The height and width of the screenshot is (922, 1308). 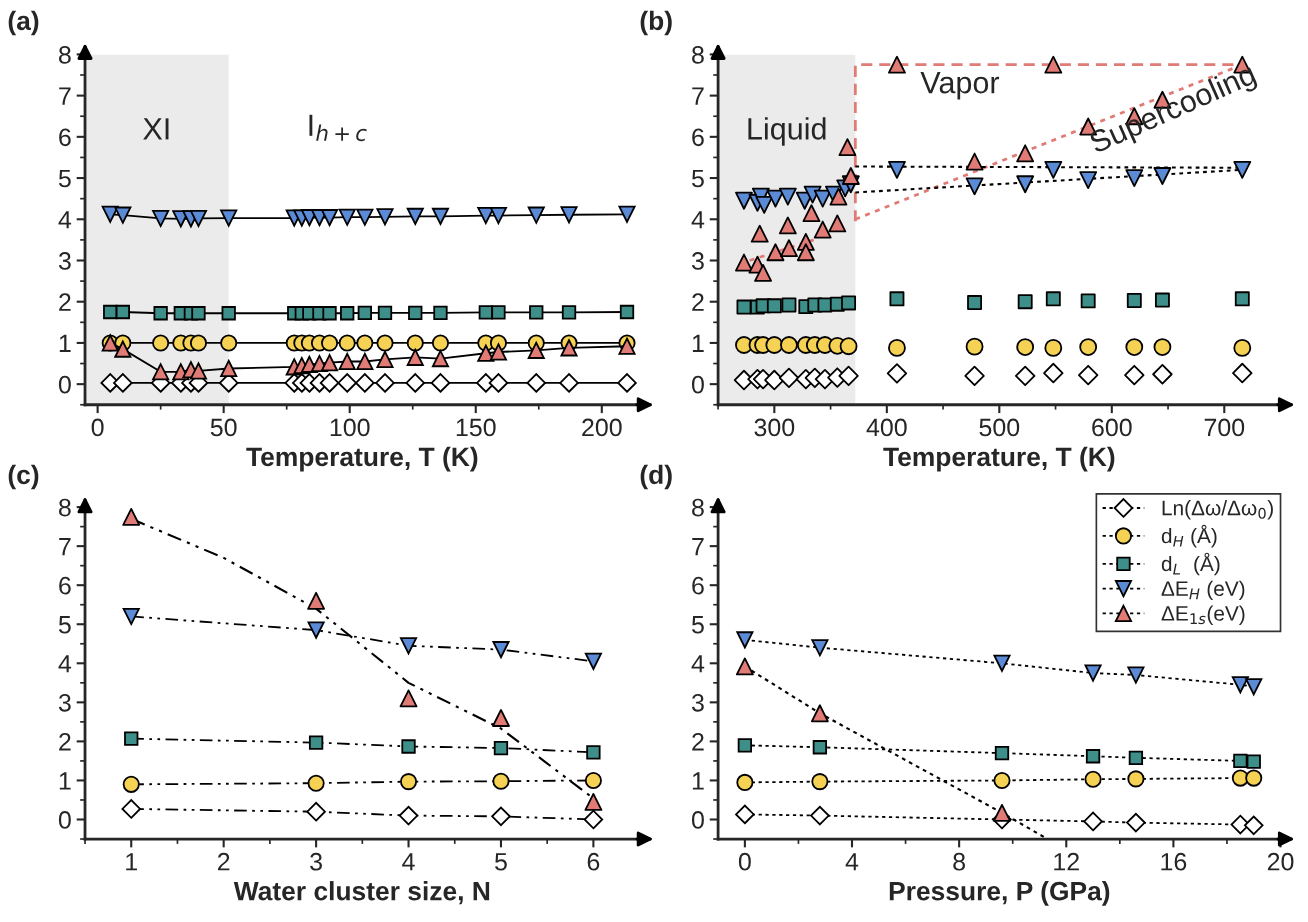 What do you see at coordinates (501, 862) in the screenshot?
I see `x-tick-label: 5` at bounding box center [501, 862].